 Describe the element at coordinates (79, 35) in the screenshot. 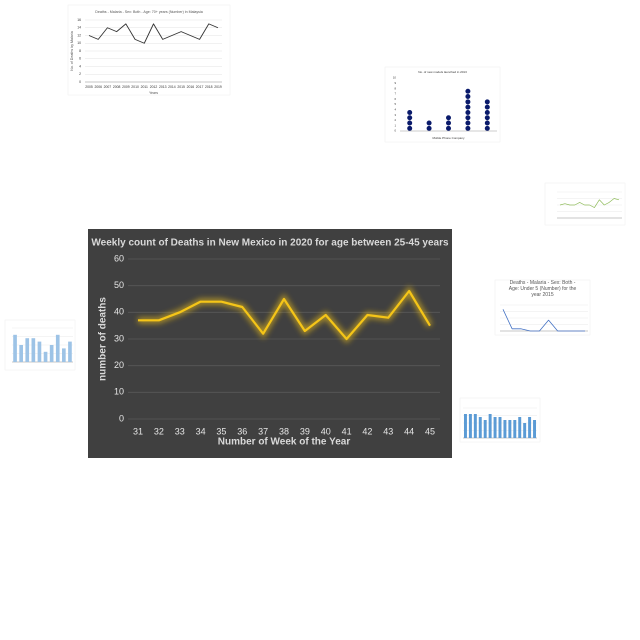

I see `y-tick-label: 12` at that location.